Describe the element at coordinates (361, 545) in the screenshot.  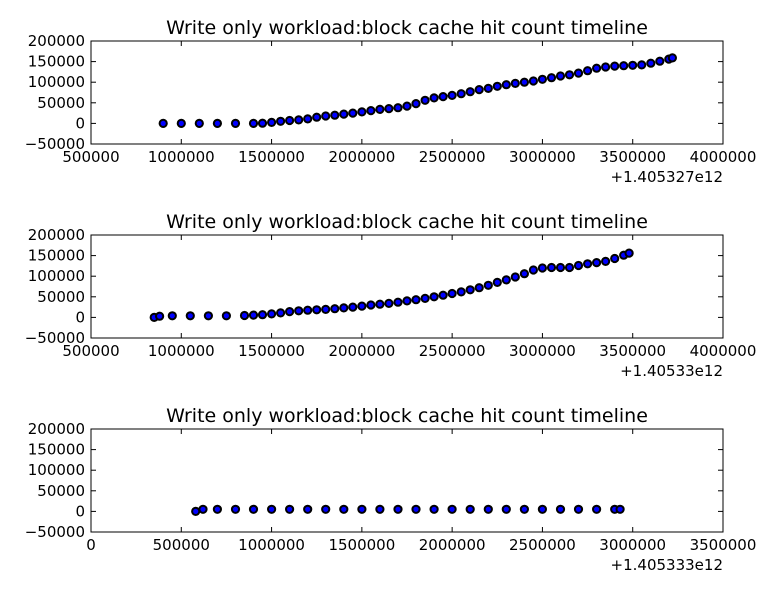
I see `x-tick-label: 1500000` at that location.